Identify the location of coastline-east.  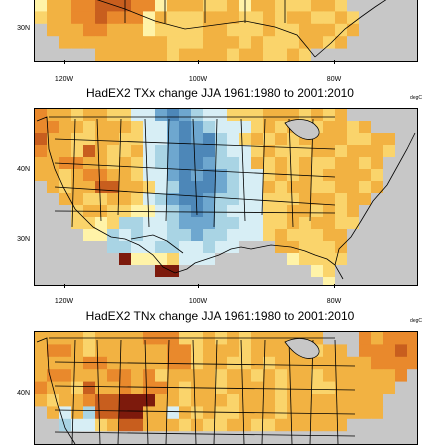
(350, 29).